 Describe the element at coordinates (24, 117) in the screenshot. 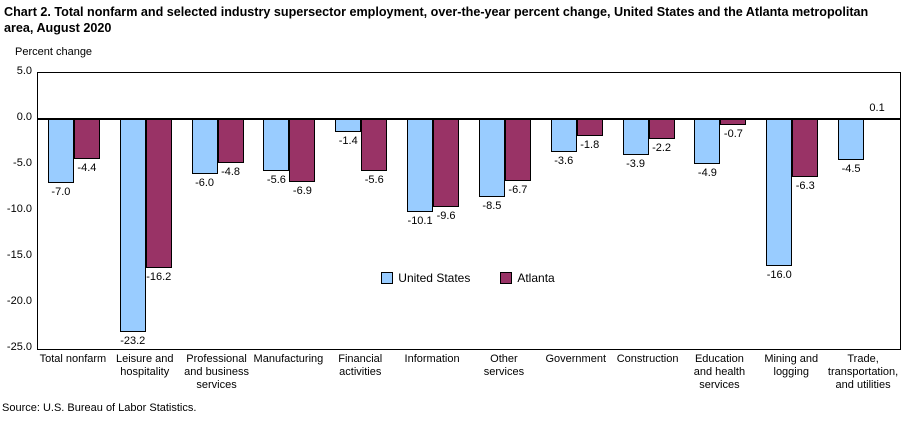

I see `y-tick-label-0-0: 0.0` at that location.